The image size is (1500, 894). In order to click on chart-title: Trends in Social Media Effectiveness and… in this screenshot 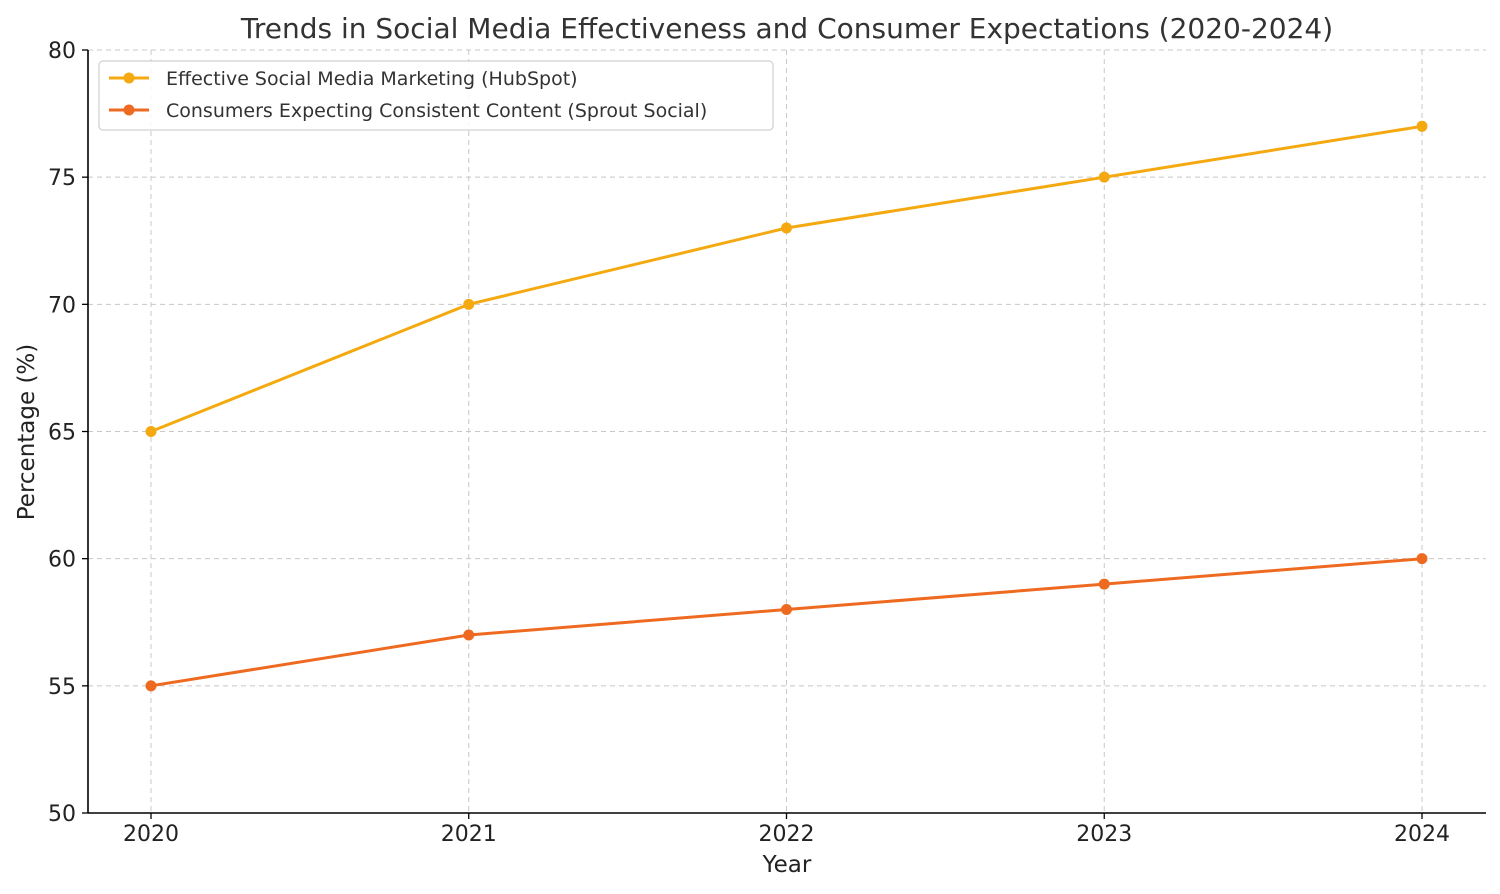, I will do `click(786, 28)`.